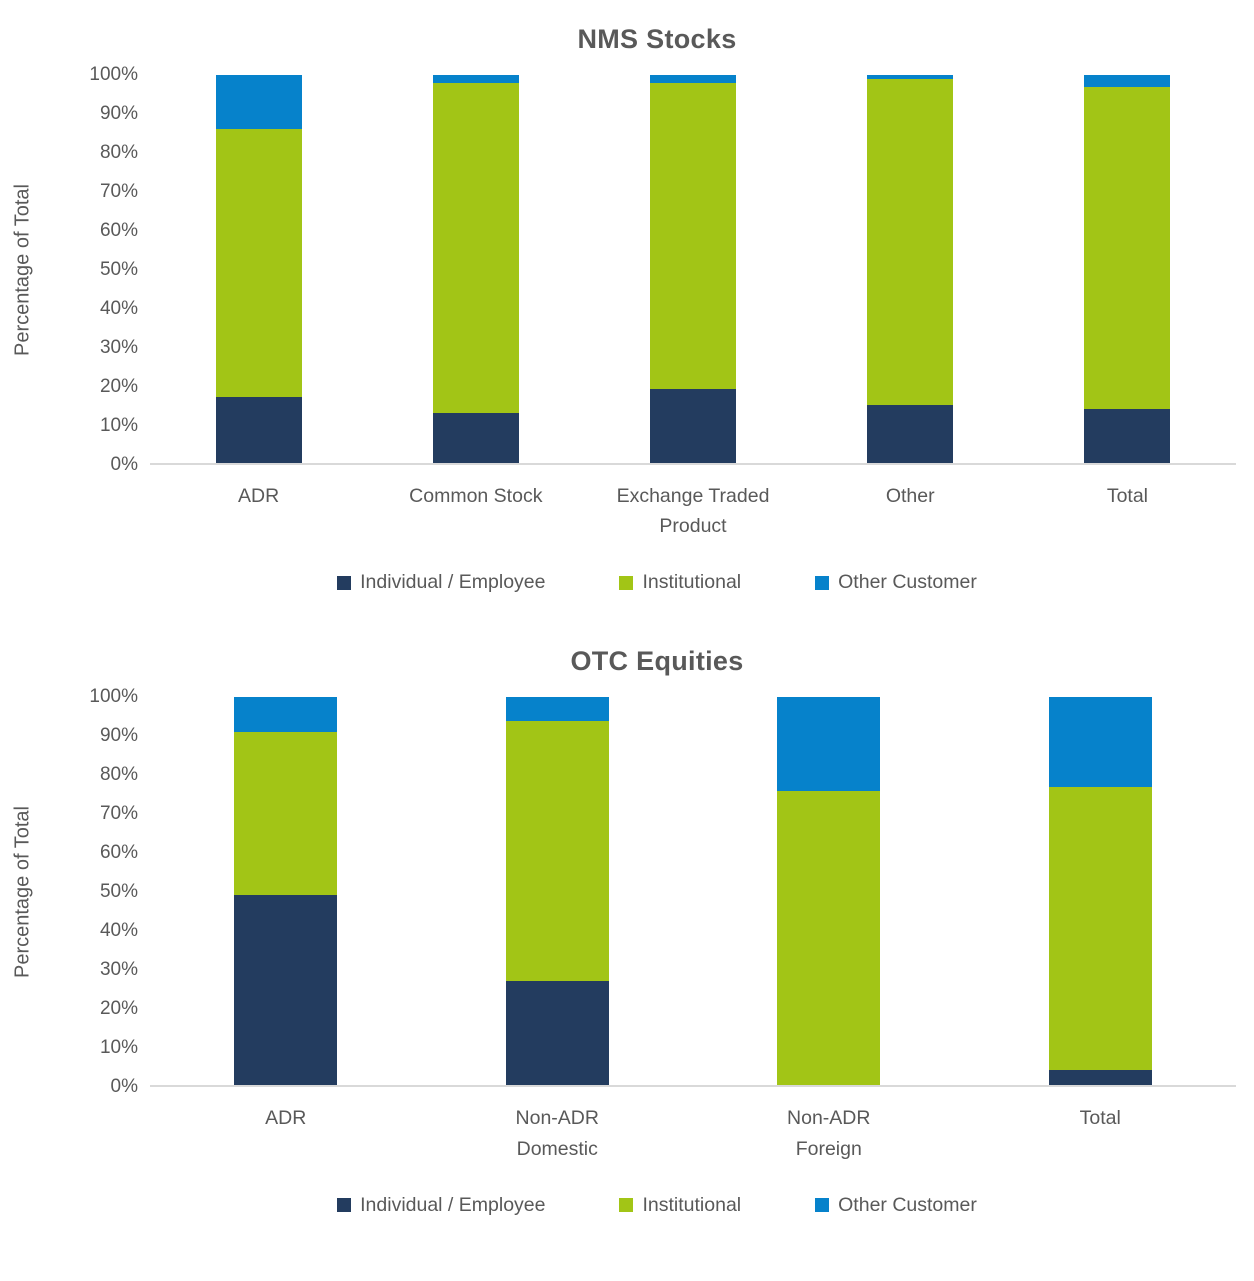 Image resolution: width=1254 pixels, height=1281 pixels. What do you see at coordinates (118, 425) in the screenshot?
I see `y-tick-label: 10%` at bounding box center [118, 425].